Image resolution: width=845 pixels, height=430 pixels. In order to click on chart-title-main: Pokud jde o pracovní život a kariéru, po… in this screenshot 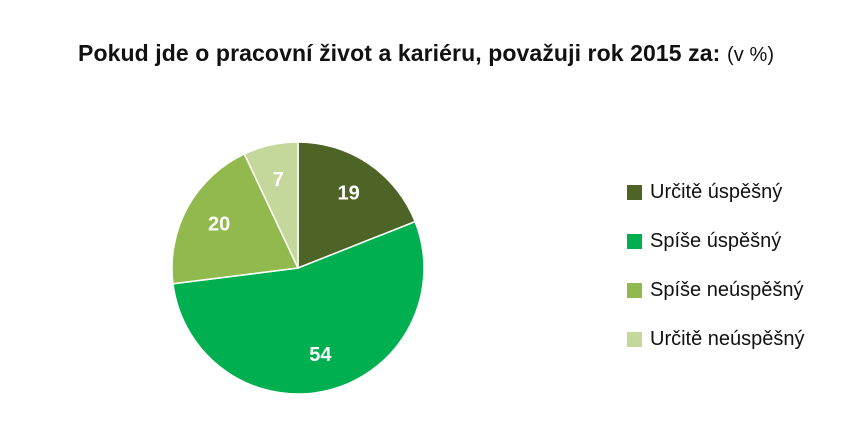, I will do `click(399, 53)`.